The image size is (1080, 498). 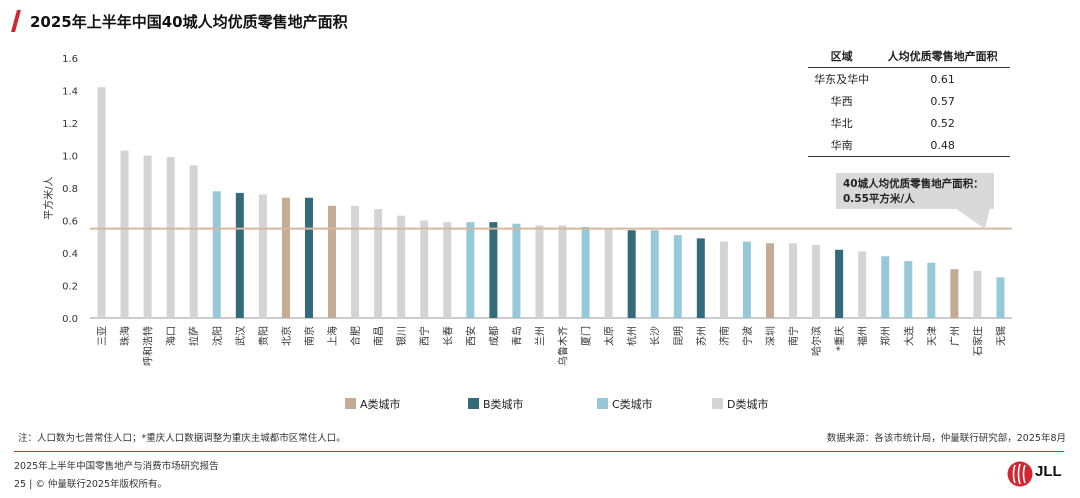 I want to click on x-tick-label: 沈阳, so click(x=217, y=336).